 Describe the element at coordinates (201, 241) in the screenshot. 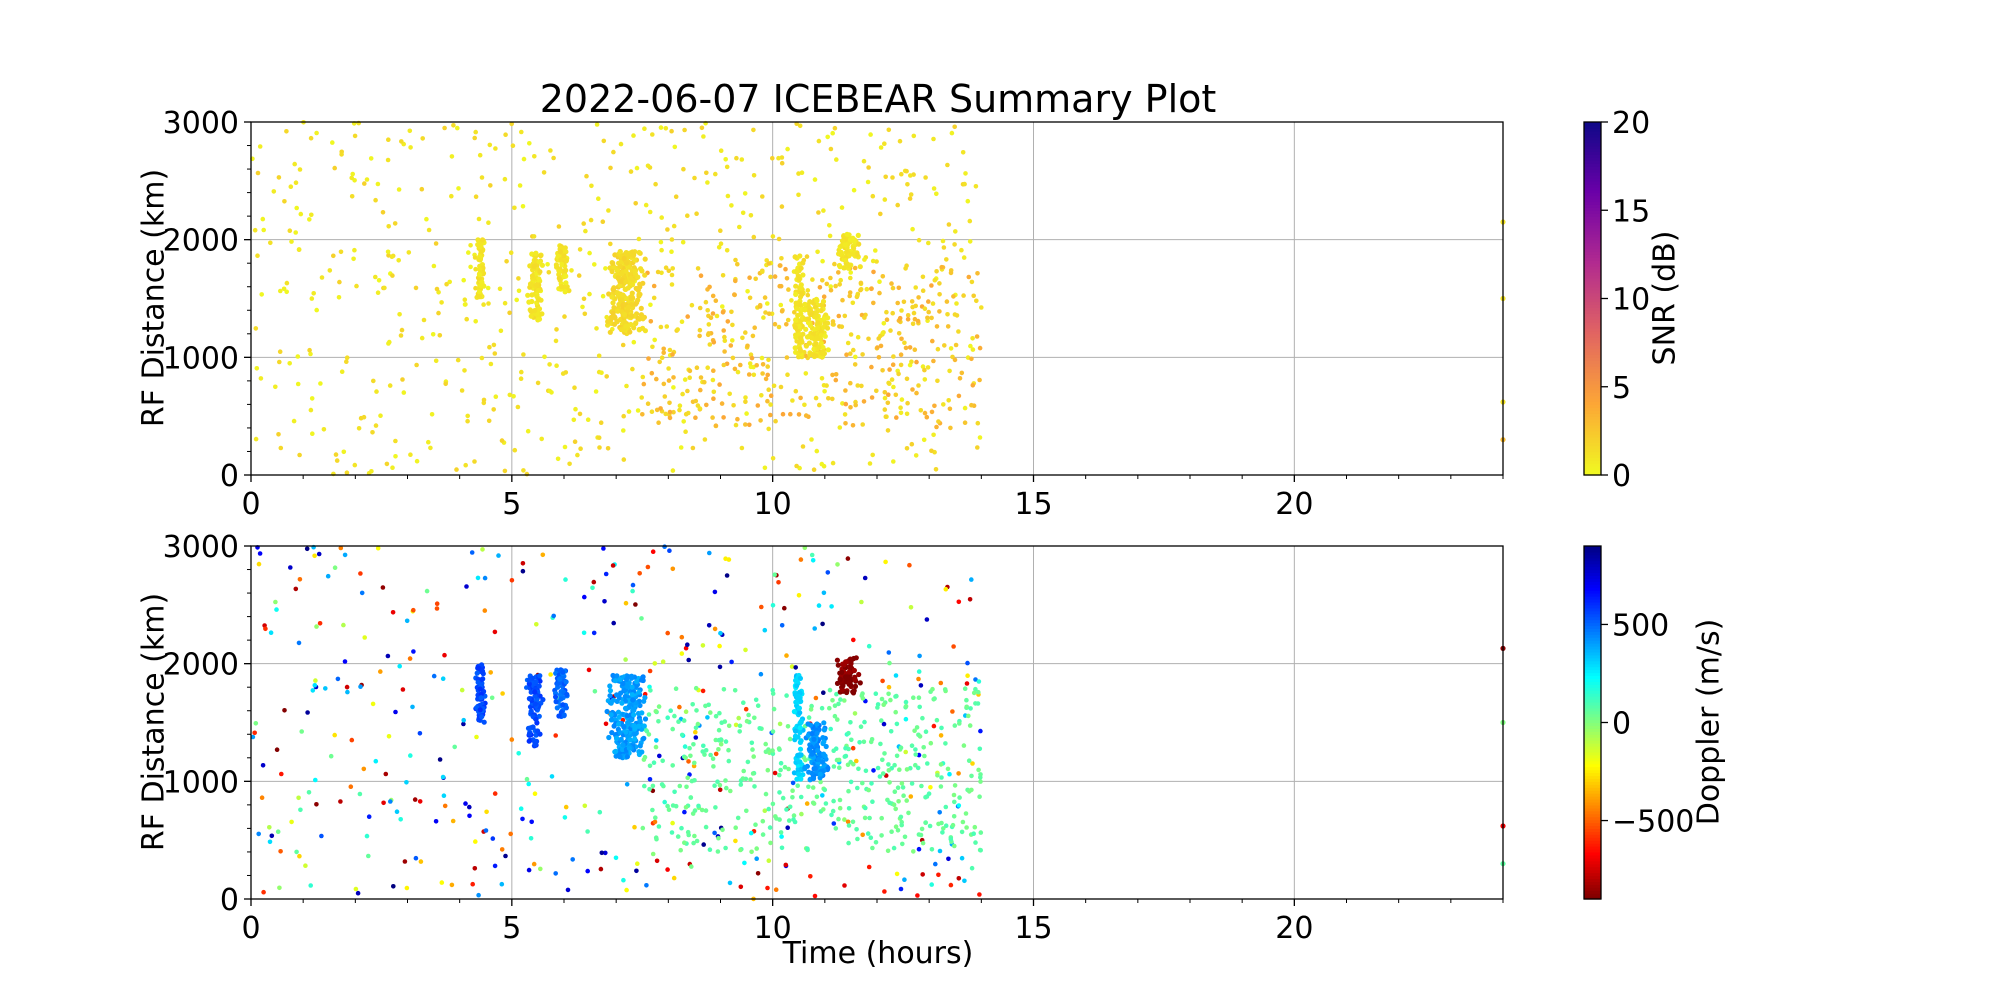

I see `y-tick-label: 2000` at that location.